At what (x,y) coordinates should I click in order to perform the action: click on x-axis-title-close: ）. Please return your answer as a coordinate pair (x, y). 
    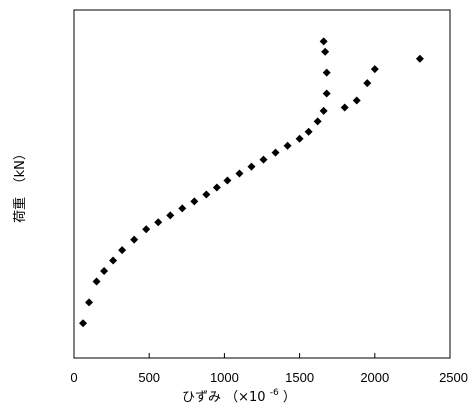
    Looking at the image, I should click on (289, 397).